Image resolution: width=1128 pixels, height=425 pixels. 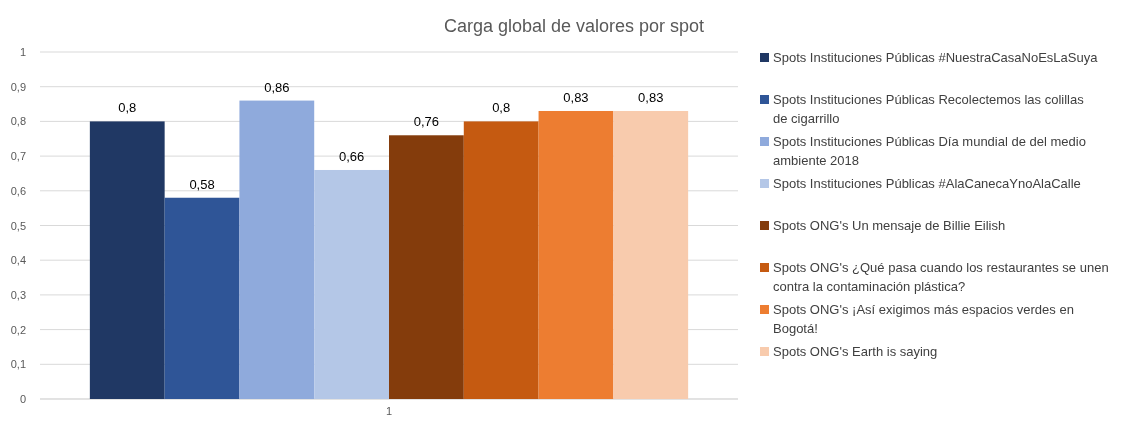 I want to click on legend-label: Spots Instituciones Públicas Recolectemos las colillas de cigarrillo, so click(x=929, y=109).